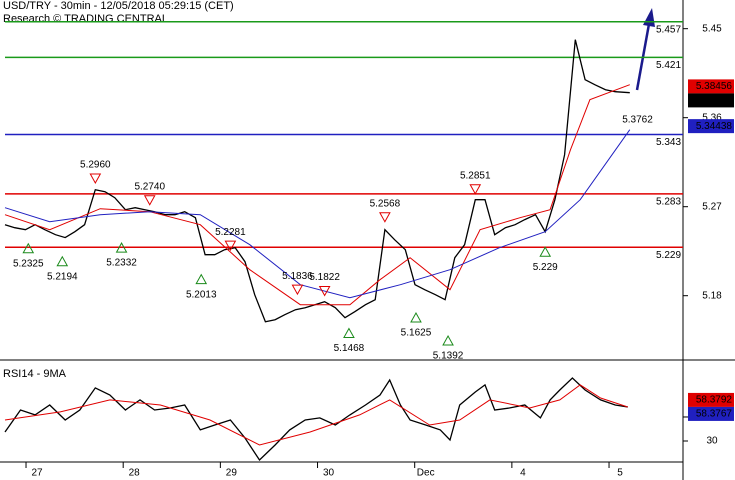 The image size is (735, 480). I want to click on x-tick-label: 4, so click(523, 473).